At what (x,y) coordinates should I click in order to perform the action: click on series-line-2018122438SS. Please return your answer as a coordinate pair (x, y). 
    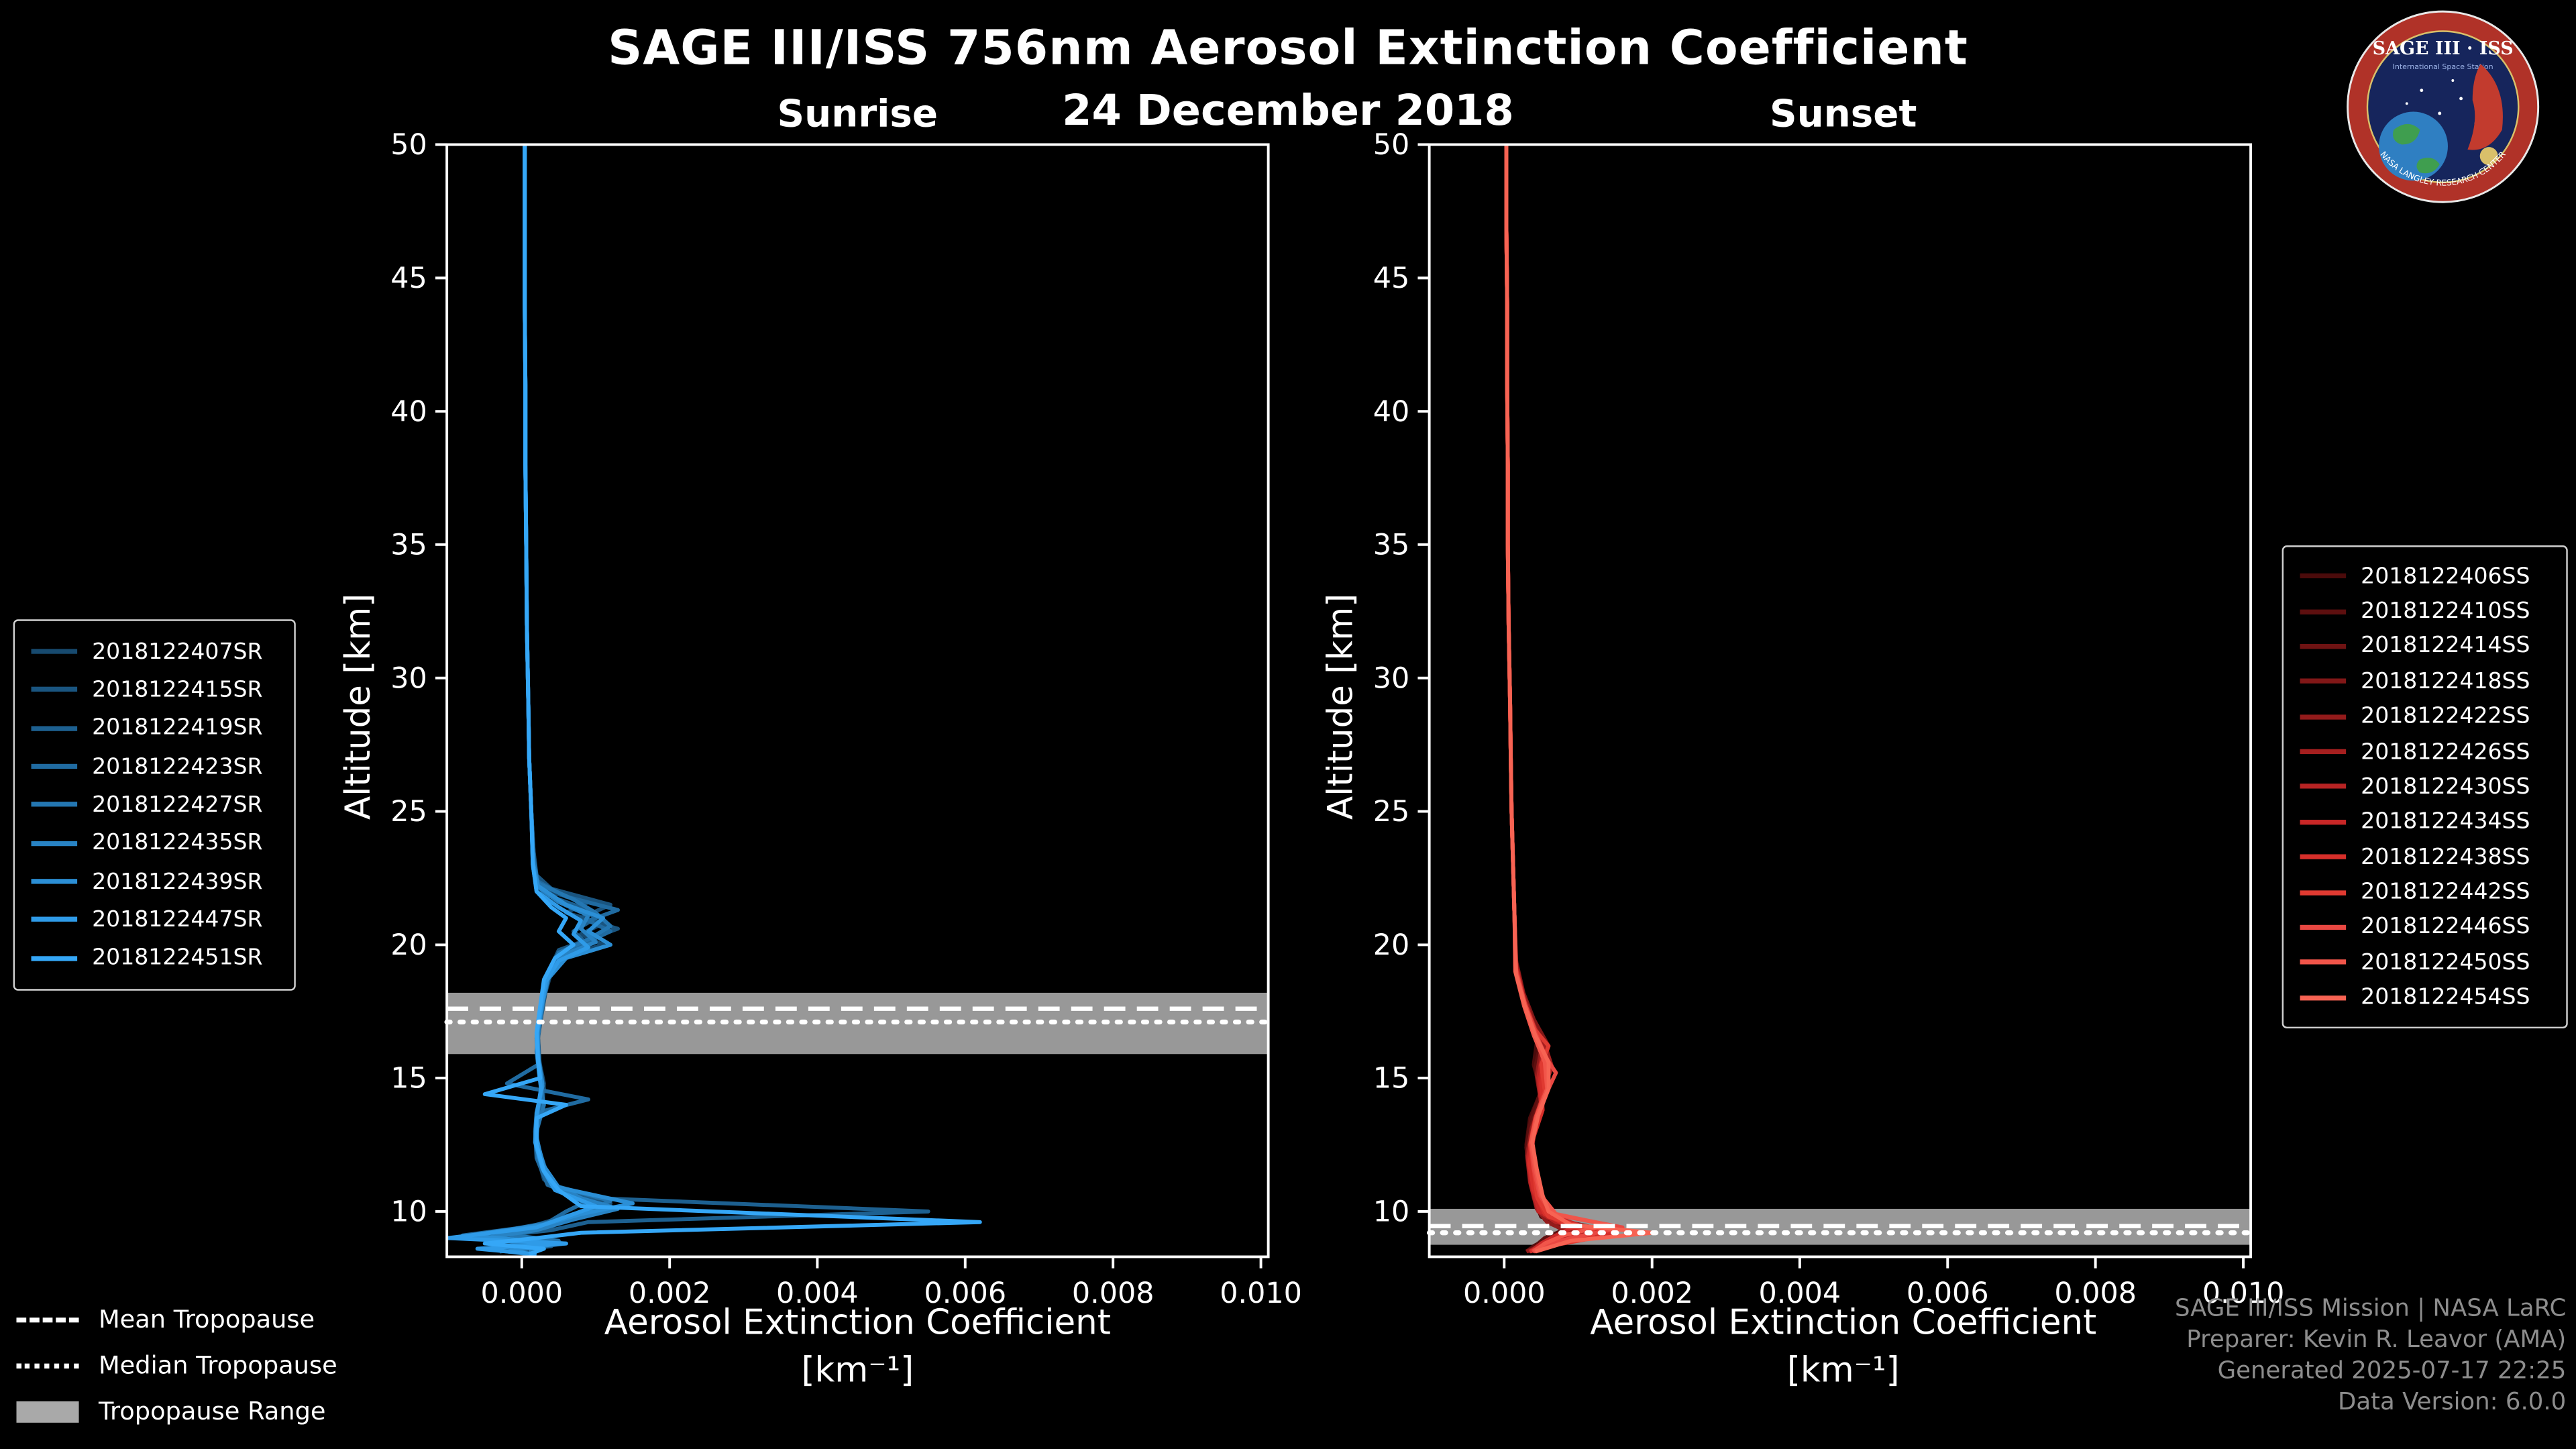
    Looking at the image, I should click on (1560, 699).